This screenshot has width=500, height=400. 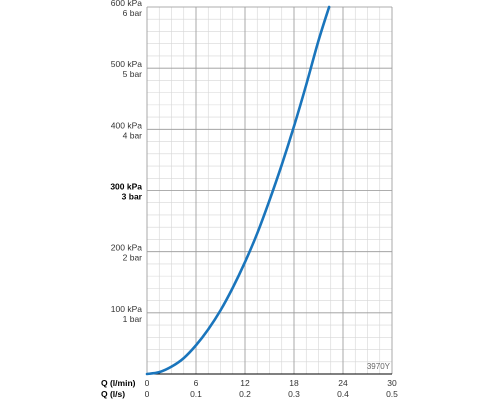 What do you see at coordinates (379, 366) in the screenshot?
I see `figure-code: 3970Y` at bounding box center [379, 366].